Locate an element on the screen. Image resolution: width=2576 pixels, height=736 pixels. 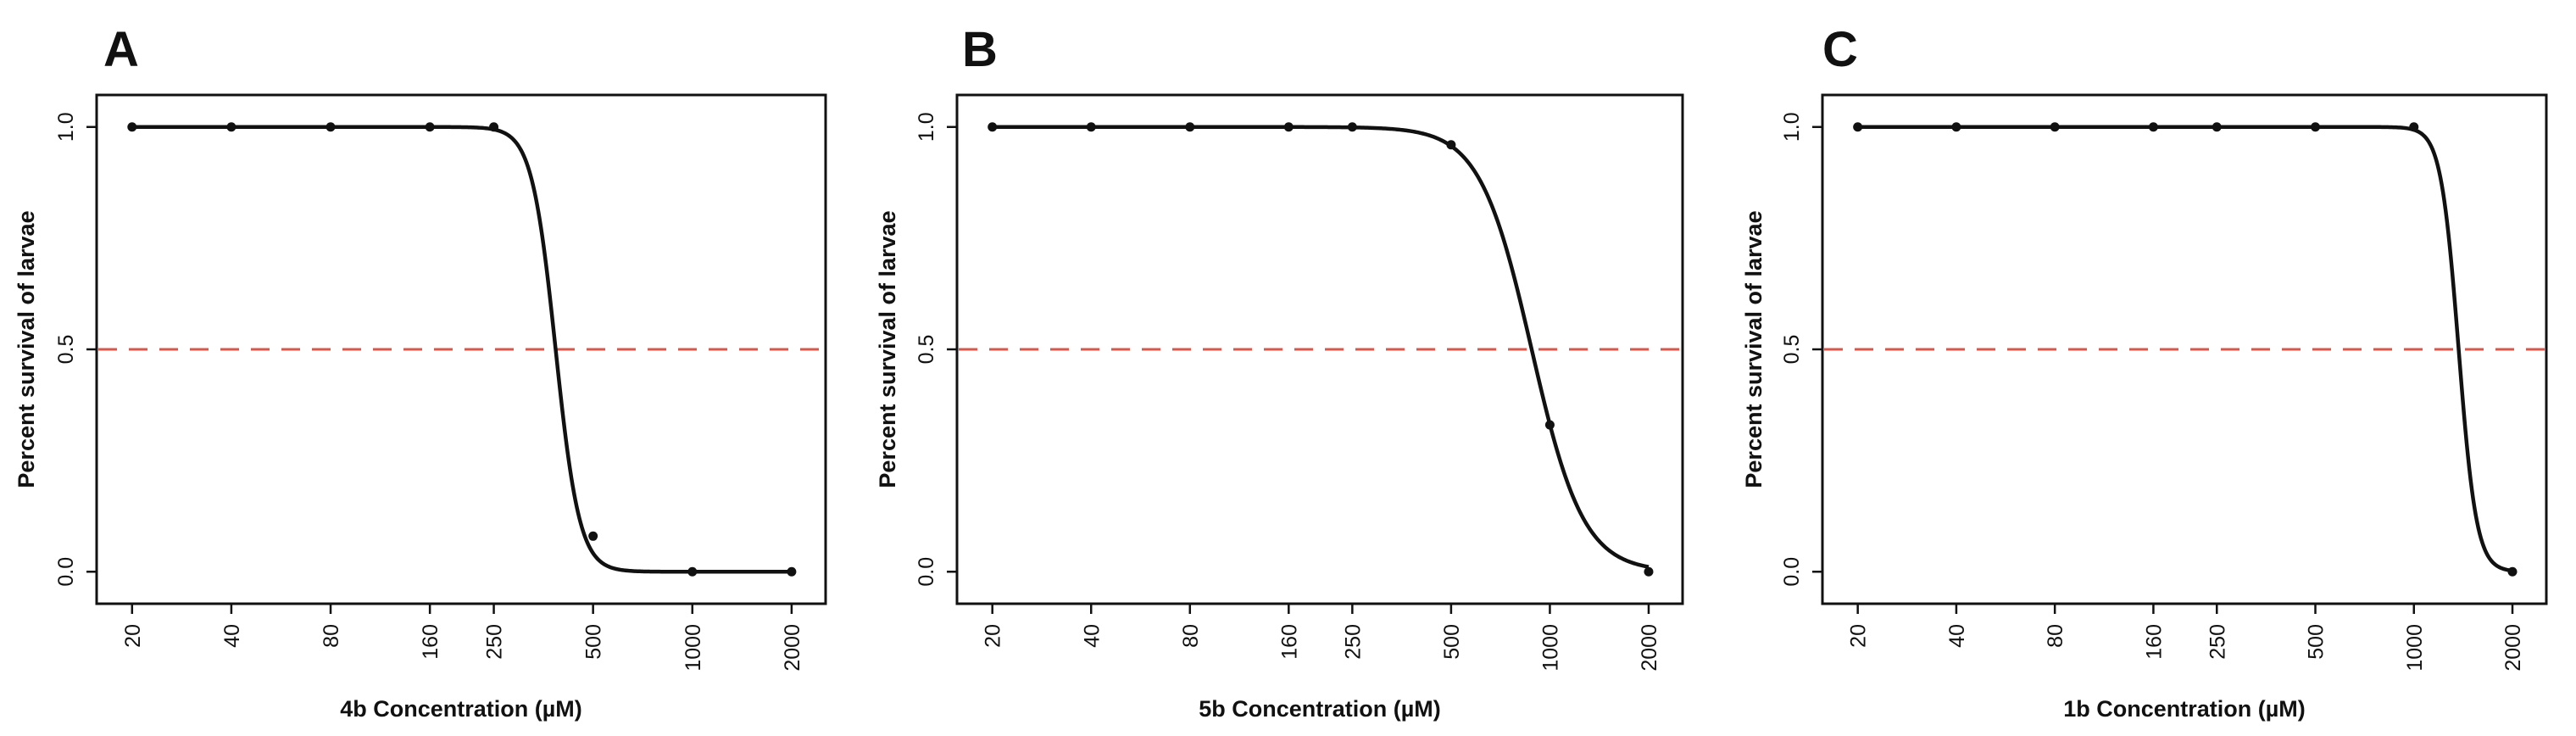
x-axis-label: 4b Concentration (µM) is located at coordinates (461, 709).